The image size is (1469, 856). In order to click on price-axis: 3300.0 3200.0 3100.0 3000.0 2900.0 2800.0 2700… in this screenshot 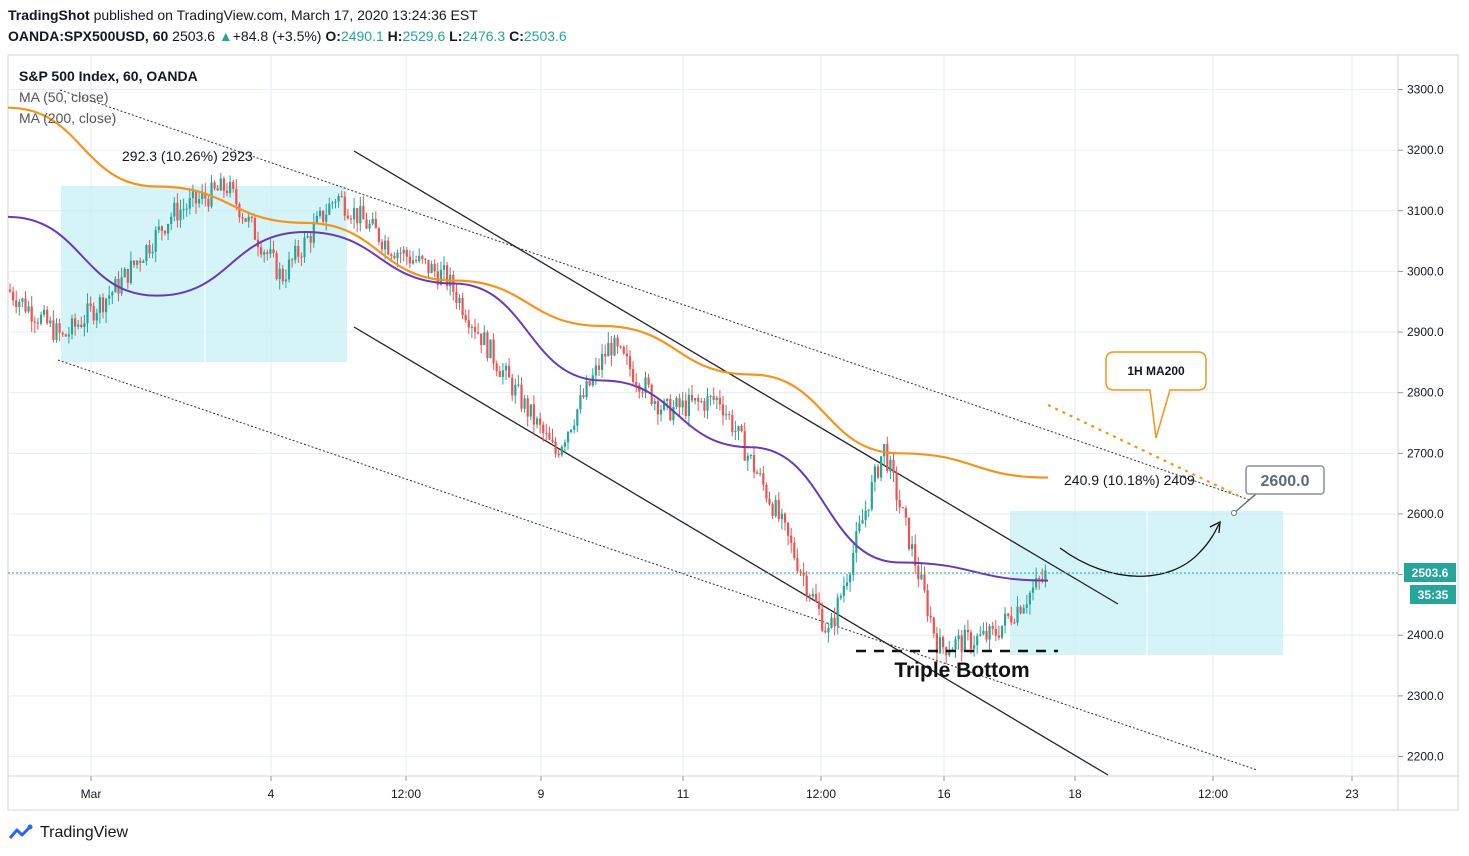, I will do `click(1421, 423)`.